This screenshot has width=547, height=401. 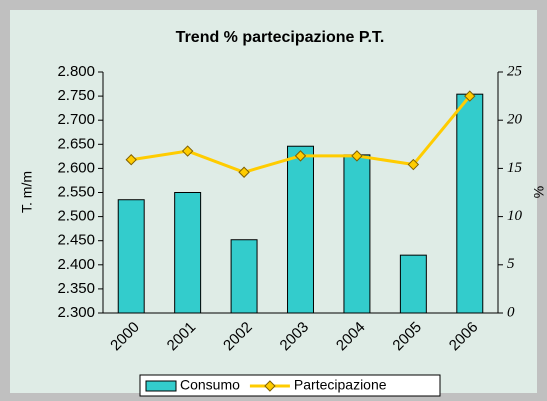 What do you see at coordinates (76, 167) in the screenshot?
I see `y-tick-label: 2.600` at bounding box center [76, 167].